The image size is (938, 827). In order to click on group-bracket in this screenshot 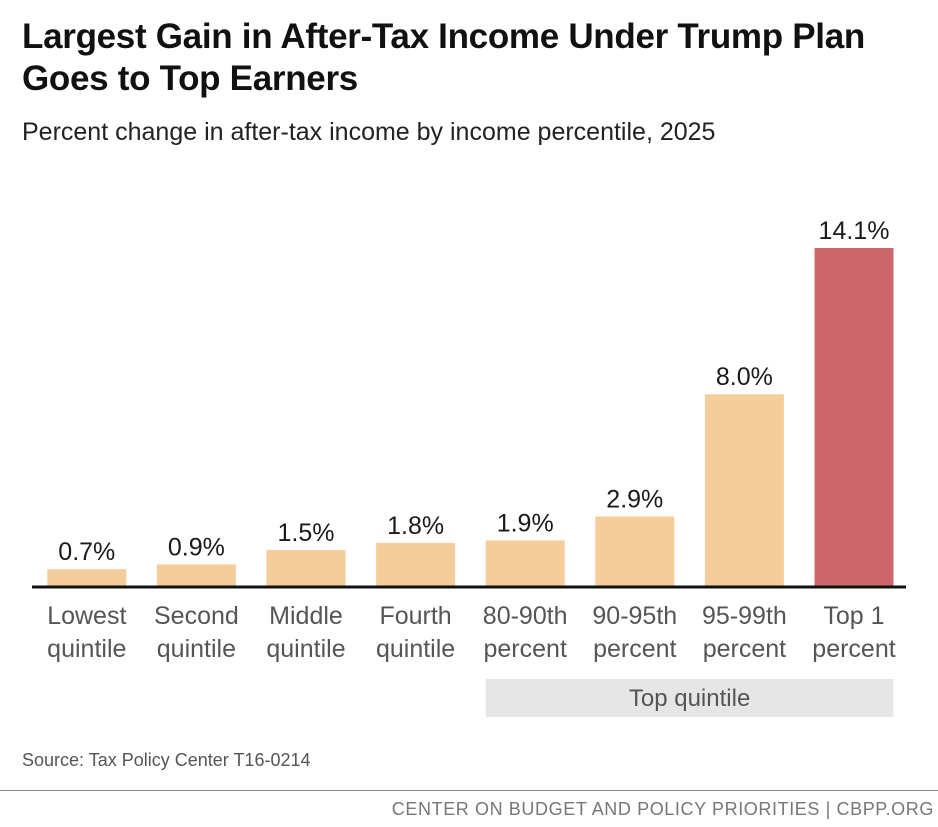, I will do `click(689, 698)`.